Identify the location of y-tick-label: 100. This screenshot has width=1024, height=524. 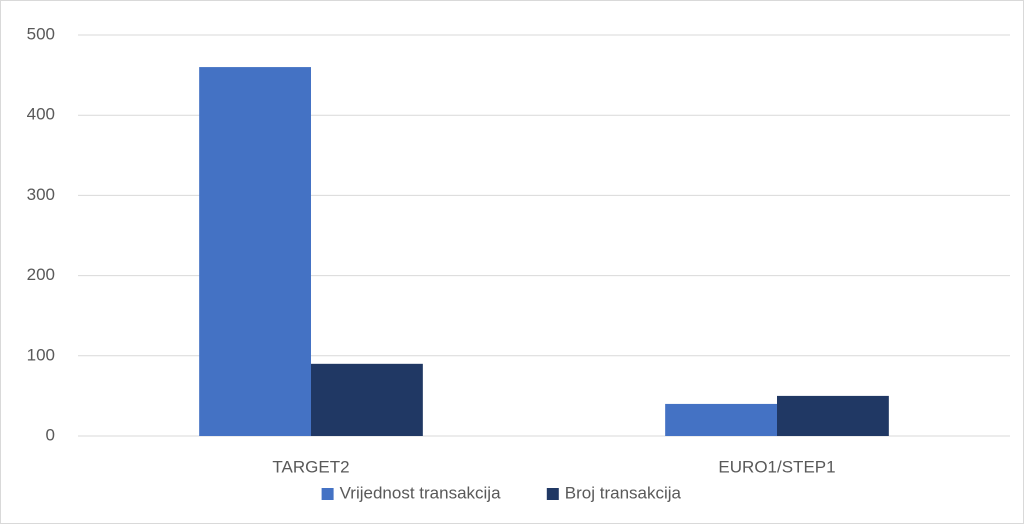
(41, 354).